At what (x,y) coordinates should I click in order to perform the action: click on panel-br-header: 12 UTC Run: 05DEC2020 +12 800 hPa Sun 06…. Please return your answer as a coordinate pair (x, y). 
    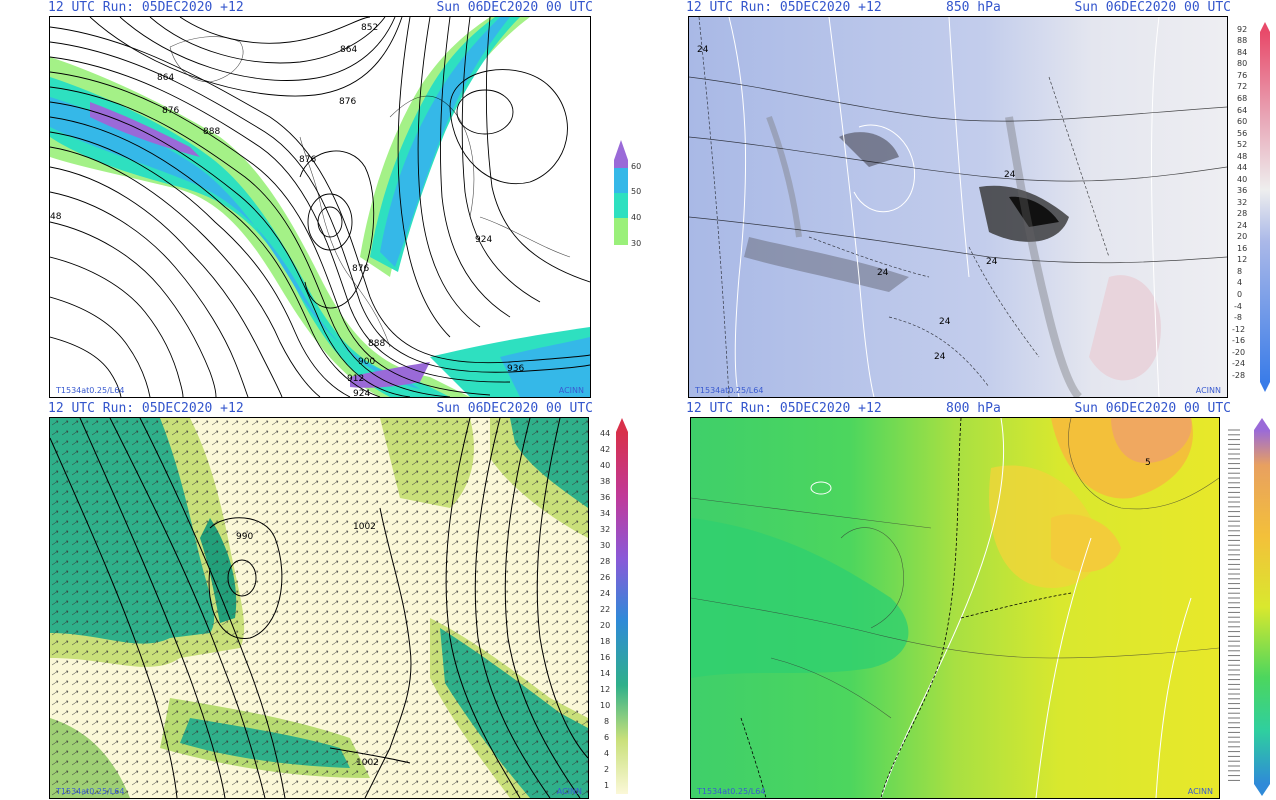
    Looking at the image, I should click on (958, 409).